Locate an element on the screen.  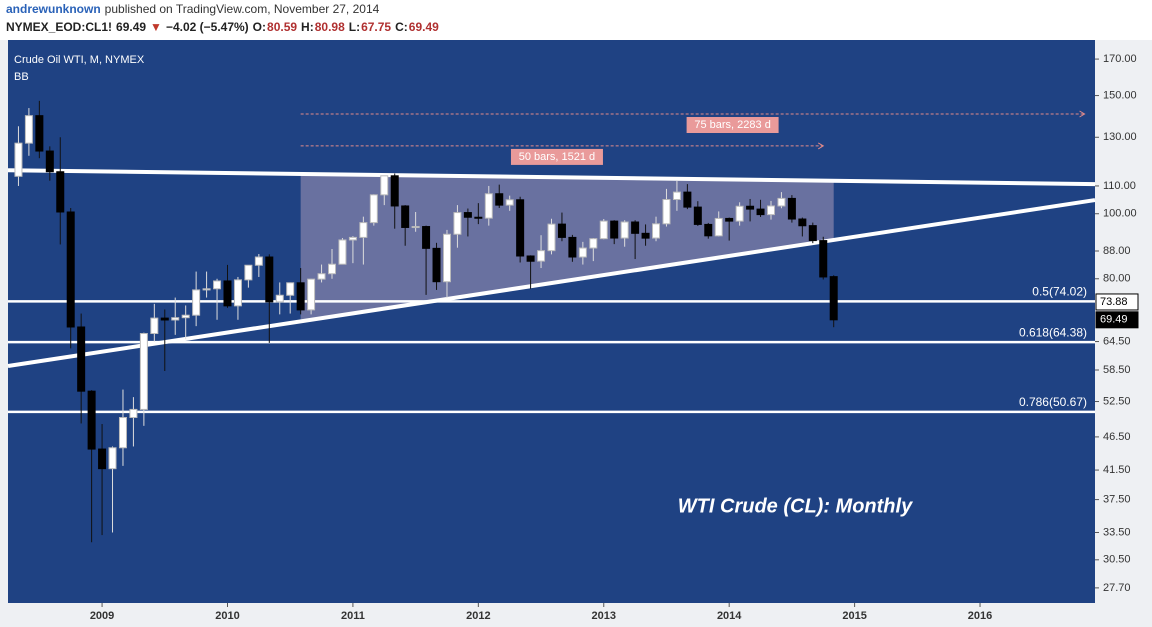
x-tick-label: 2013 is located at coordinates (604, 616).